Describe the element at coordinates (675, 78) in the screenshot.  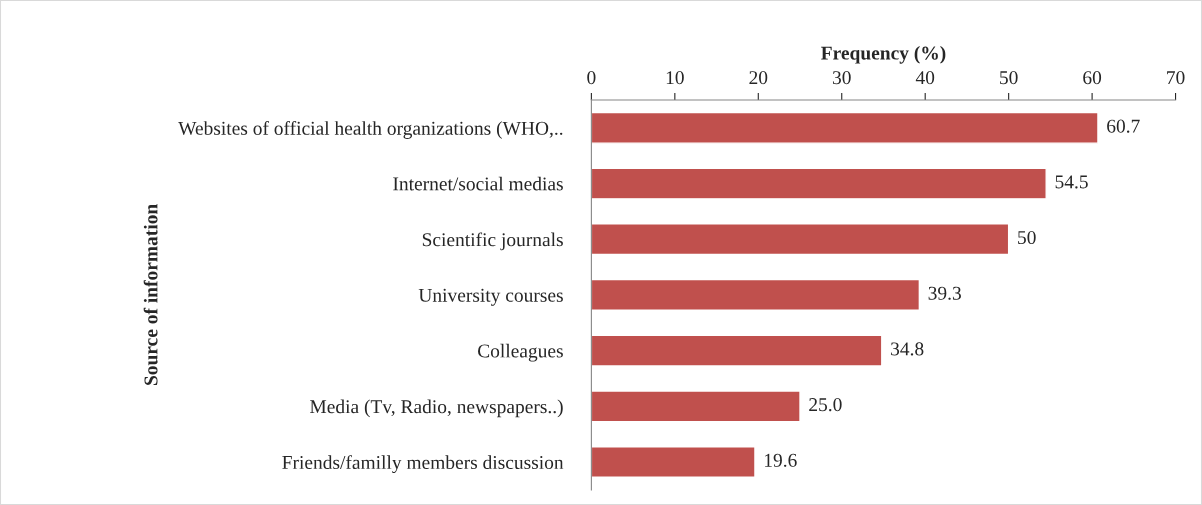
I see `x-tick-label: 10` at that location.